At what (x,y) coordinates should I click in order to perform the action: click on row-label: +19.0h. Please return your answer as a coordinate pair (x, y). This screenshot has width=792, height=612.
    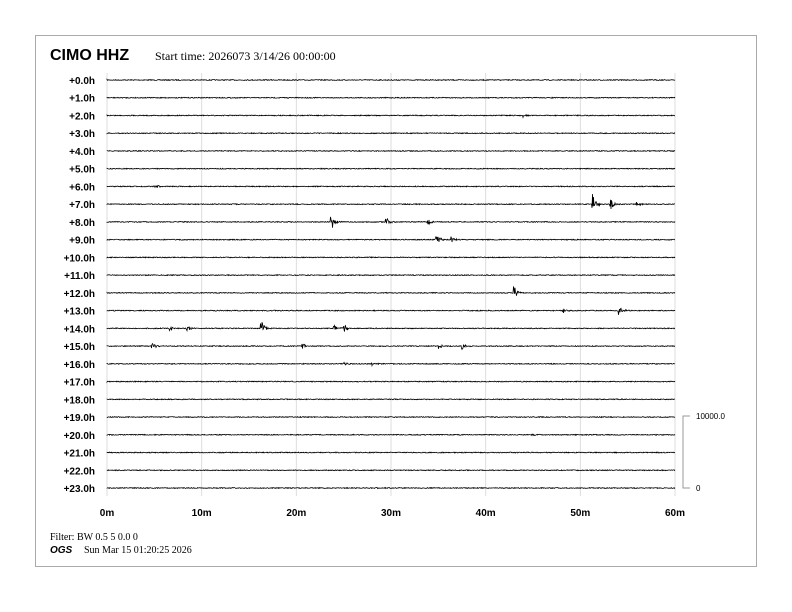
    Looking at the image, I should click on (79, 418).